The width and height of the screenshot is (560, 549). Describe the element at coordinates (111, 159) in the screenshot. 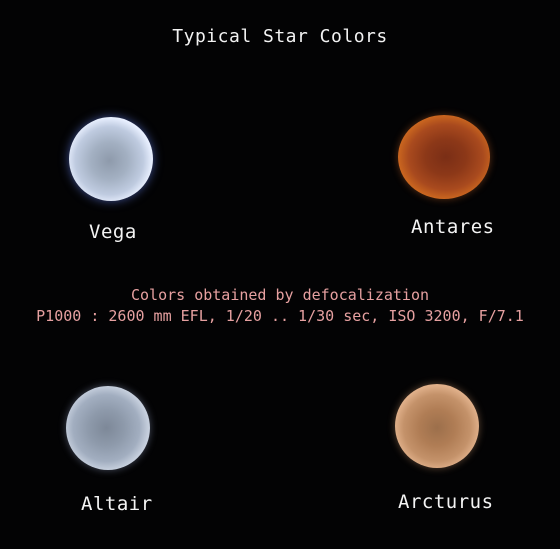

I see `star-vega-disk` at that location.